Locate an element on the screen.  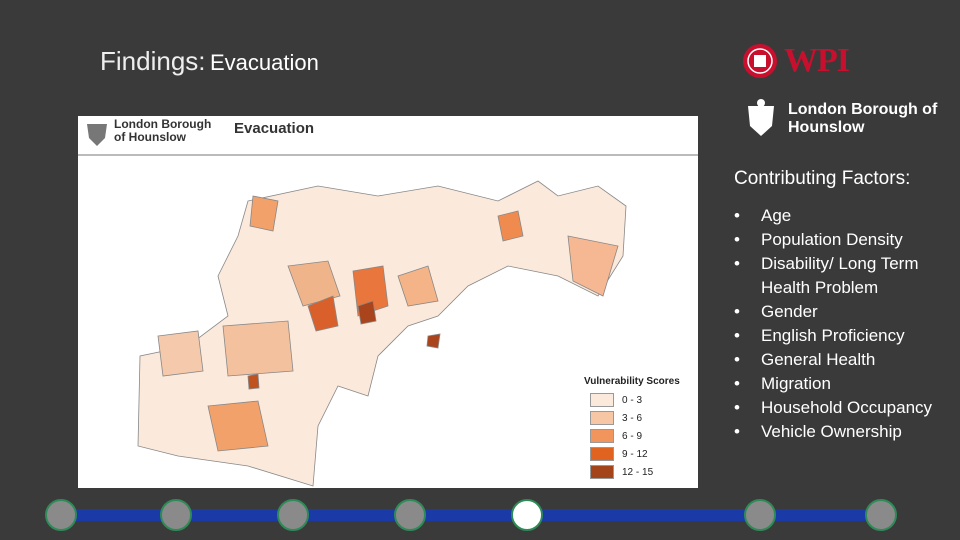
progress-bar is located at coordinates (471, 515).